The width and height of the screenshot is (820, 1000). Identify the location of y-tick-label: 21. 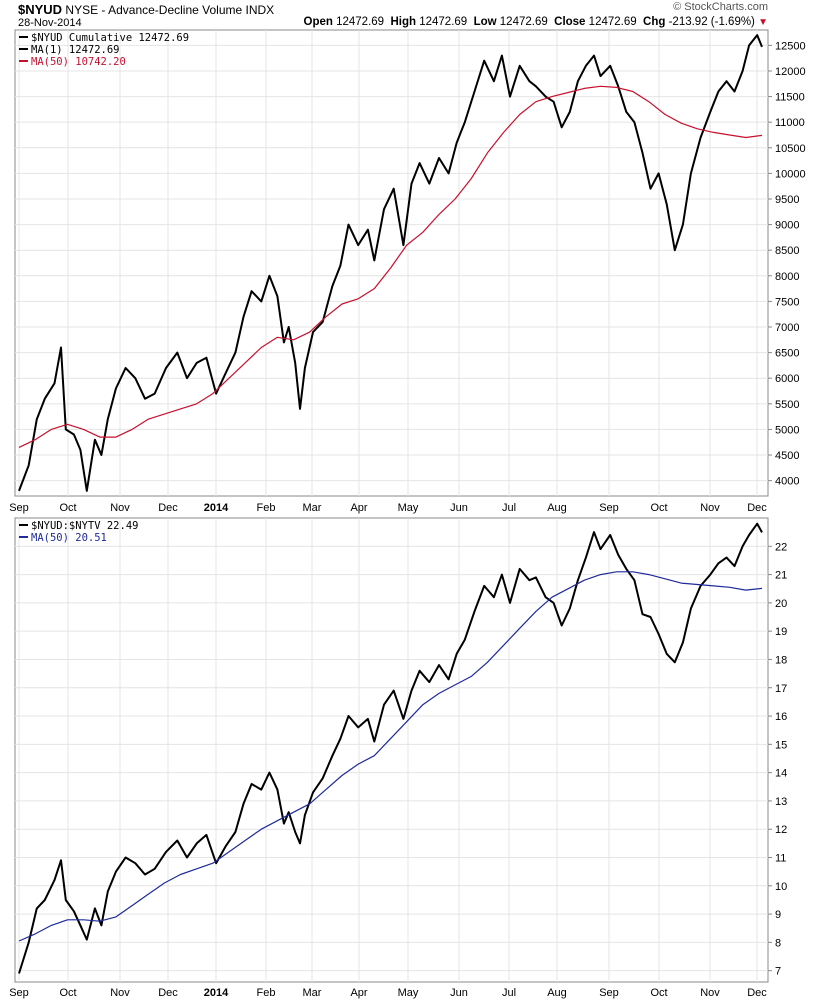
(781, 576).